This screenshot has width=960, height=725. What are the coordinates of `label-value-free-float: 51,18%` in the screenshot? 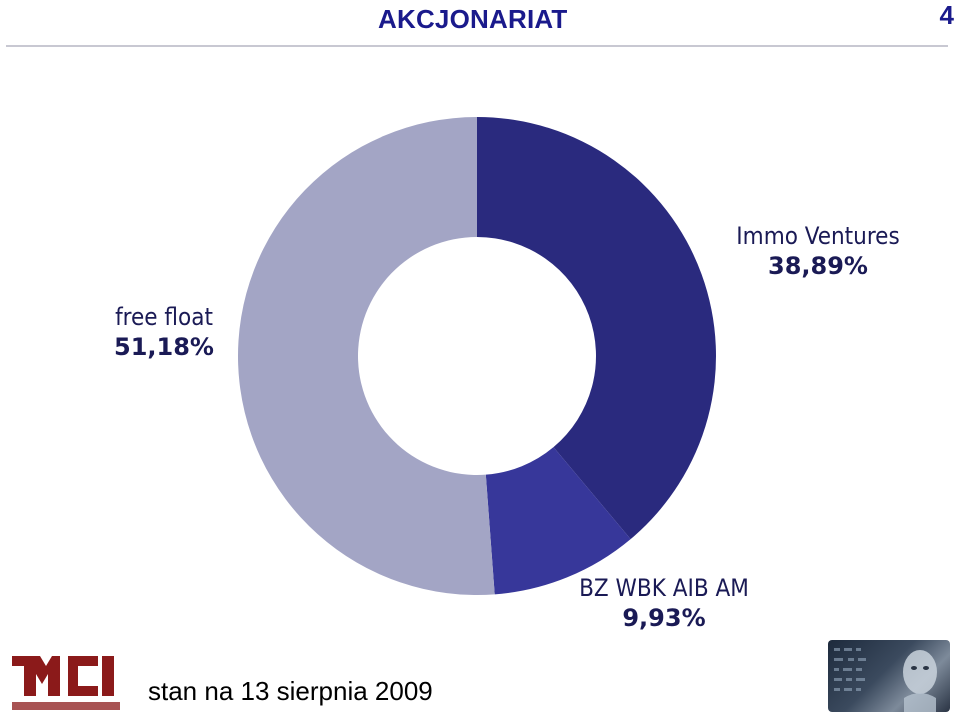 It's located at (164, 347).